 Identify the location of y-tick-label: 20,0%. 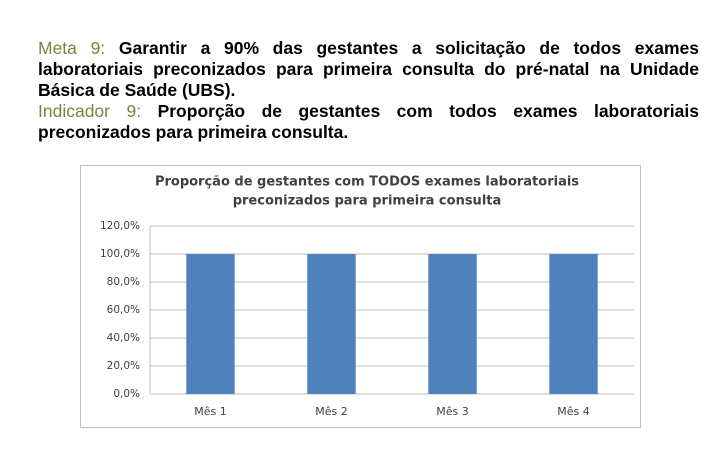
(123, 366).